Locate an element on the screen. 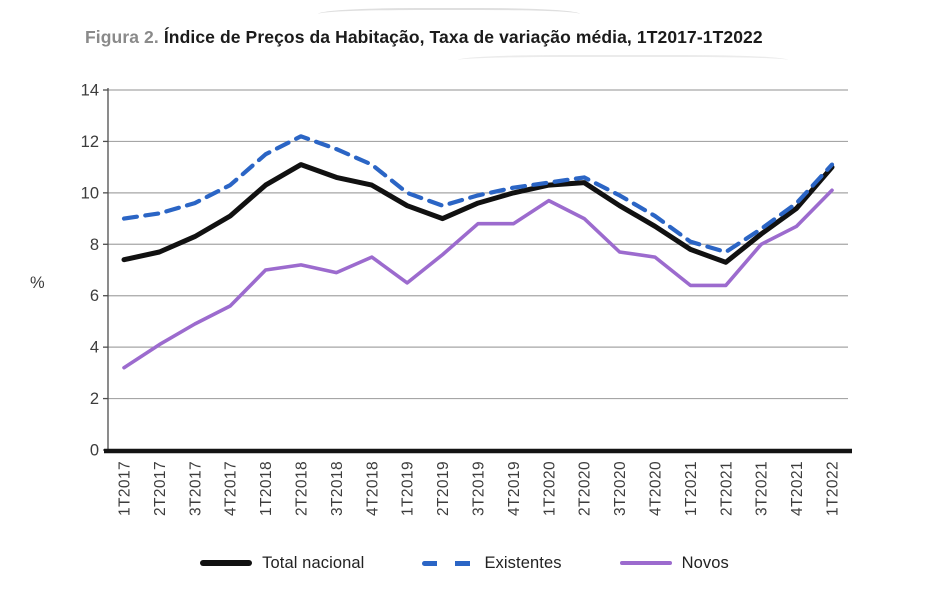  x-tick-label: 2T2020 is located at coordinates (585, 488).